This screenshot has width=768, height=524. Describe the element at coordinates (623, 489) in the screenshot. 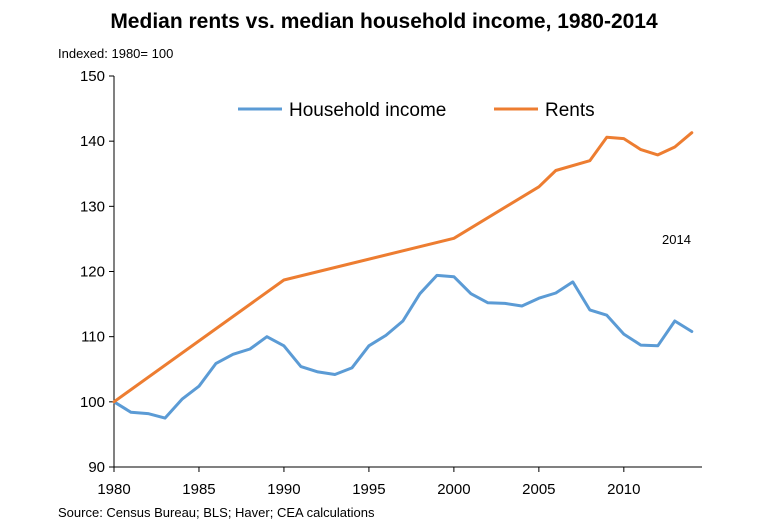

I see `x-tick-label: 2010` at that location.